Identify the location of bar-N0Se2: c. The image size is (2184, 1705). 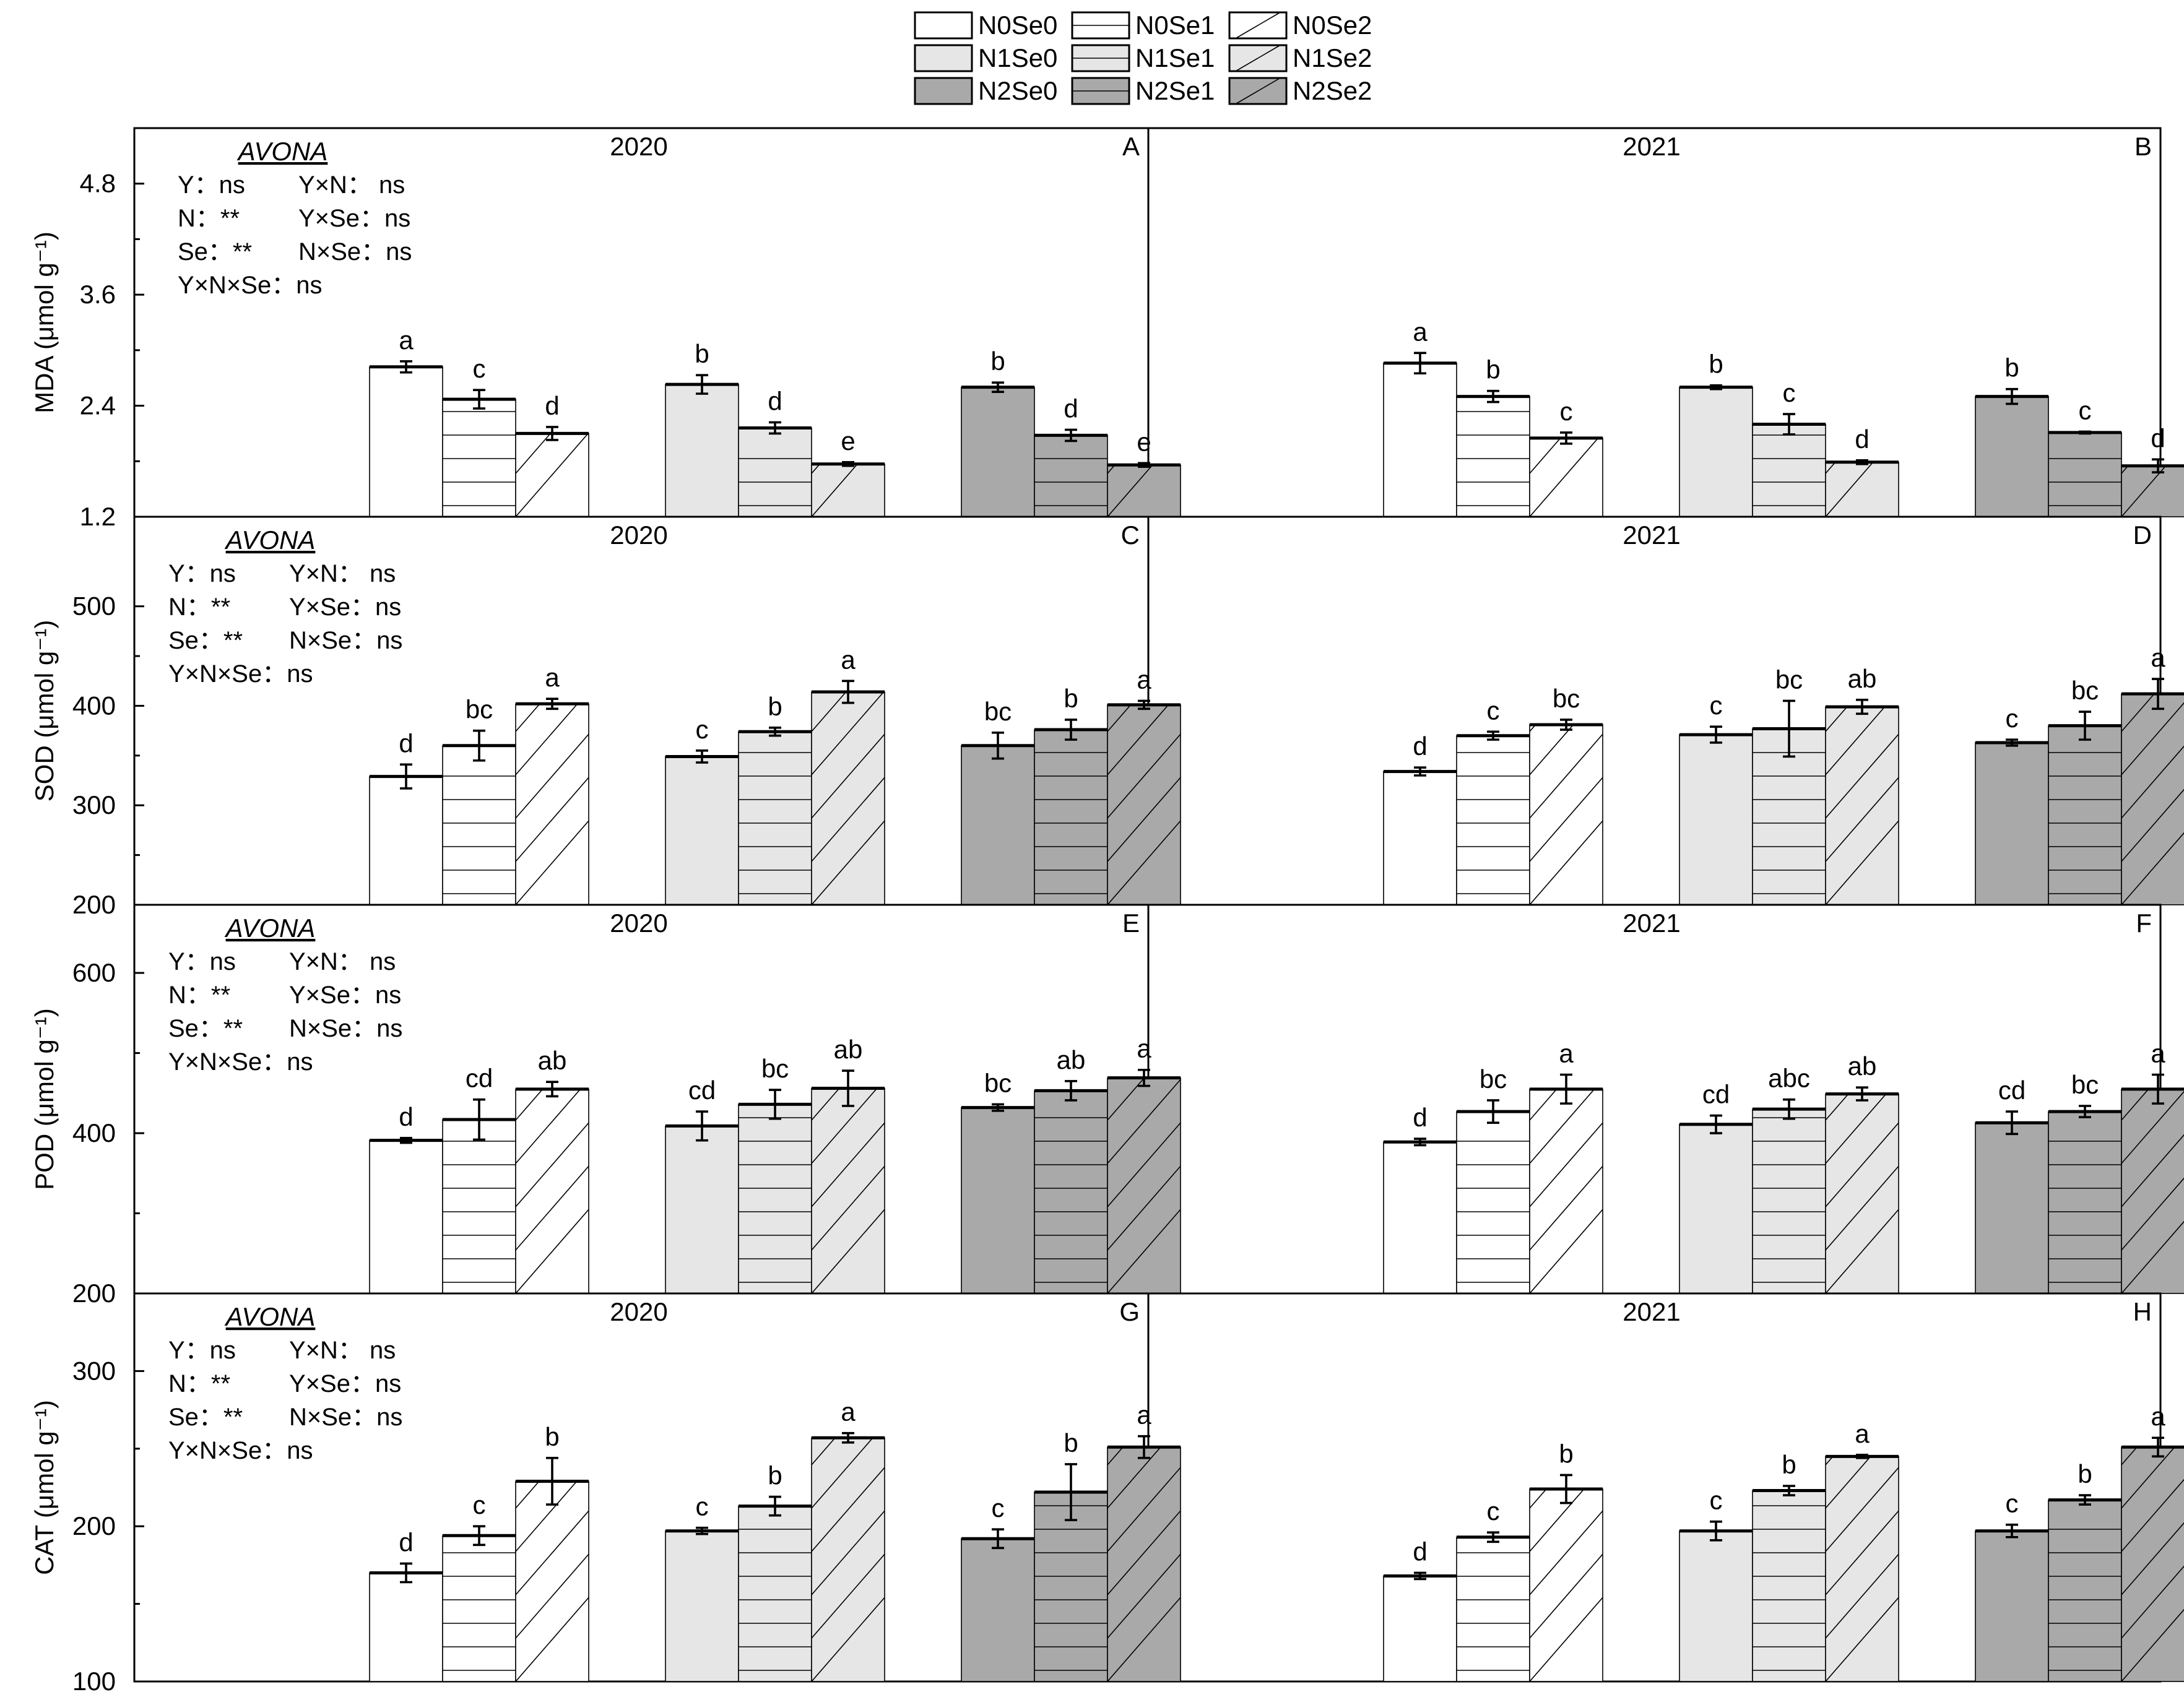
(1566, 457).